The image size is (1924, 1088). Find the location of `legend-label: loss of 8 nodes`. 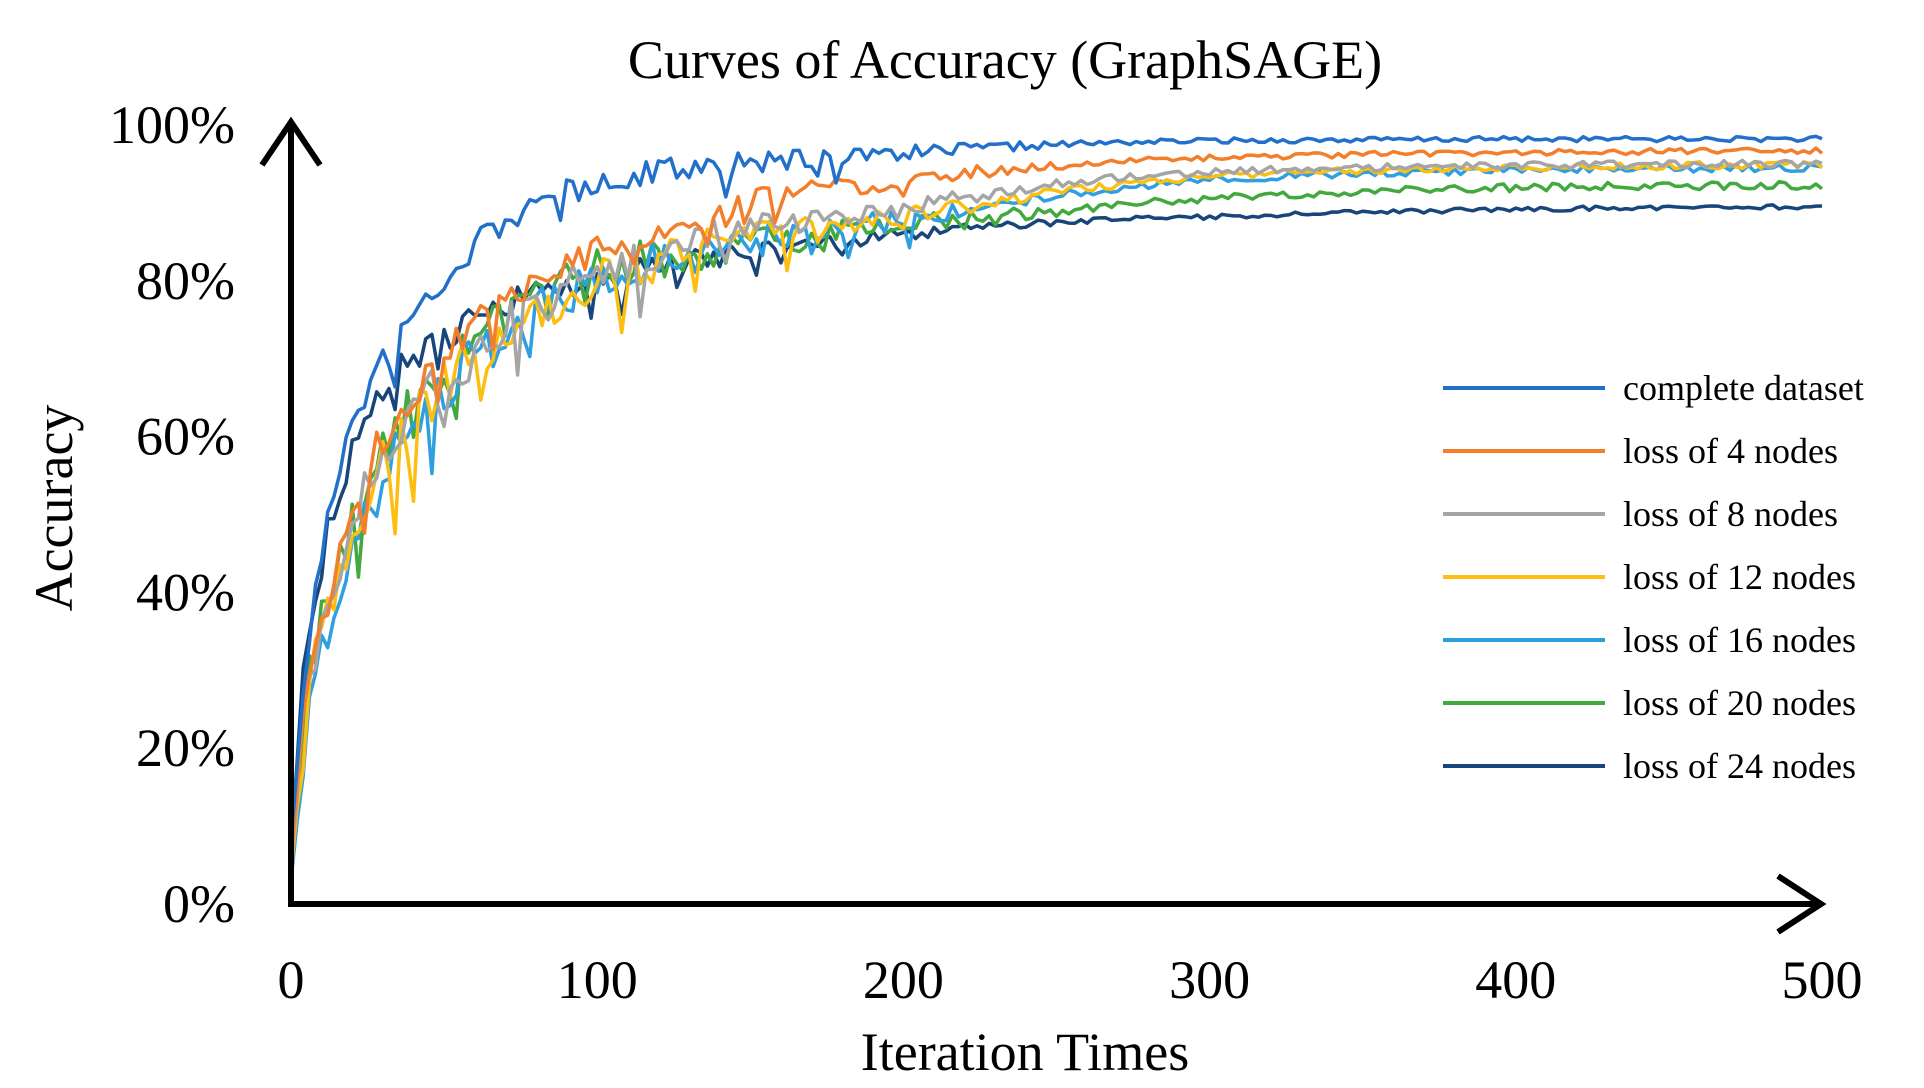

legend-label: loss of 8 nodes is located at coordinates (1730, 514).